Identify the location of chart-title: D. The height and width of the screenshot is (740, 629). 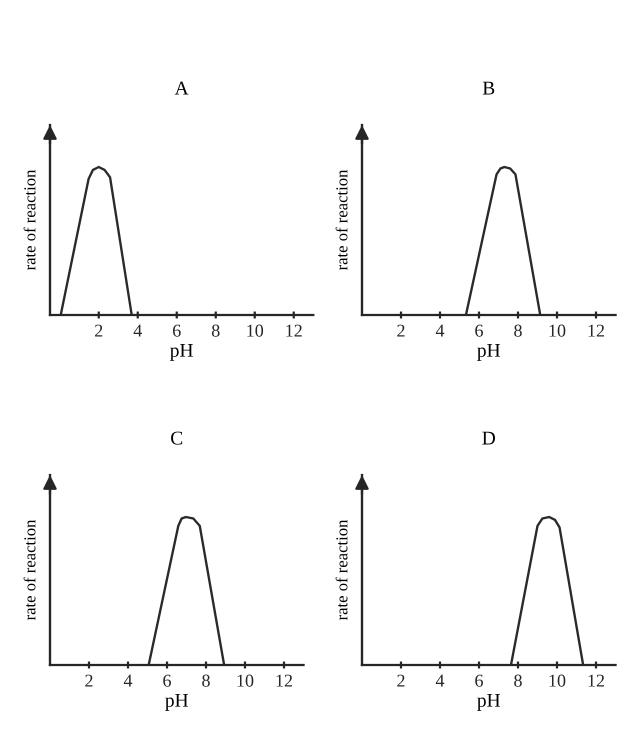
(488, 438).